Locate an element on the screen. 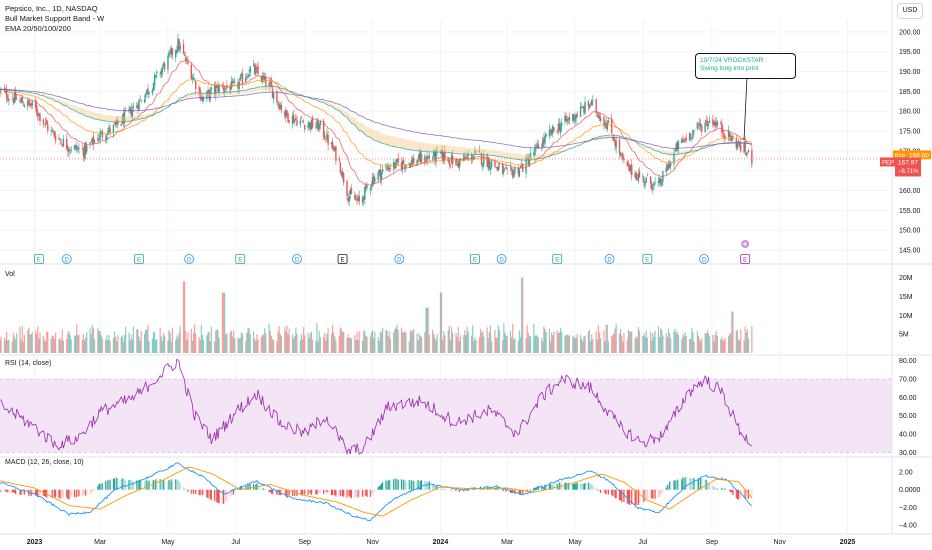  volume-pane is located at coordinates (376, 315).